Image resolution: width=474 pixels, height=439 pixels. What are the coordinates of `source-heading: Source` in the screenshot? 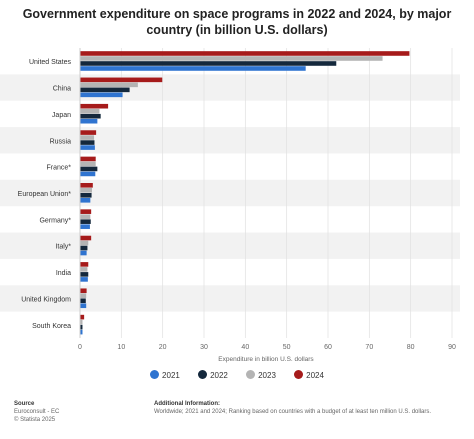 It's located at (24, 404).